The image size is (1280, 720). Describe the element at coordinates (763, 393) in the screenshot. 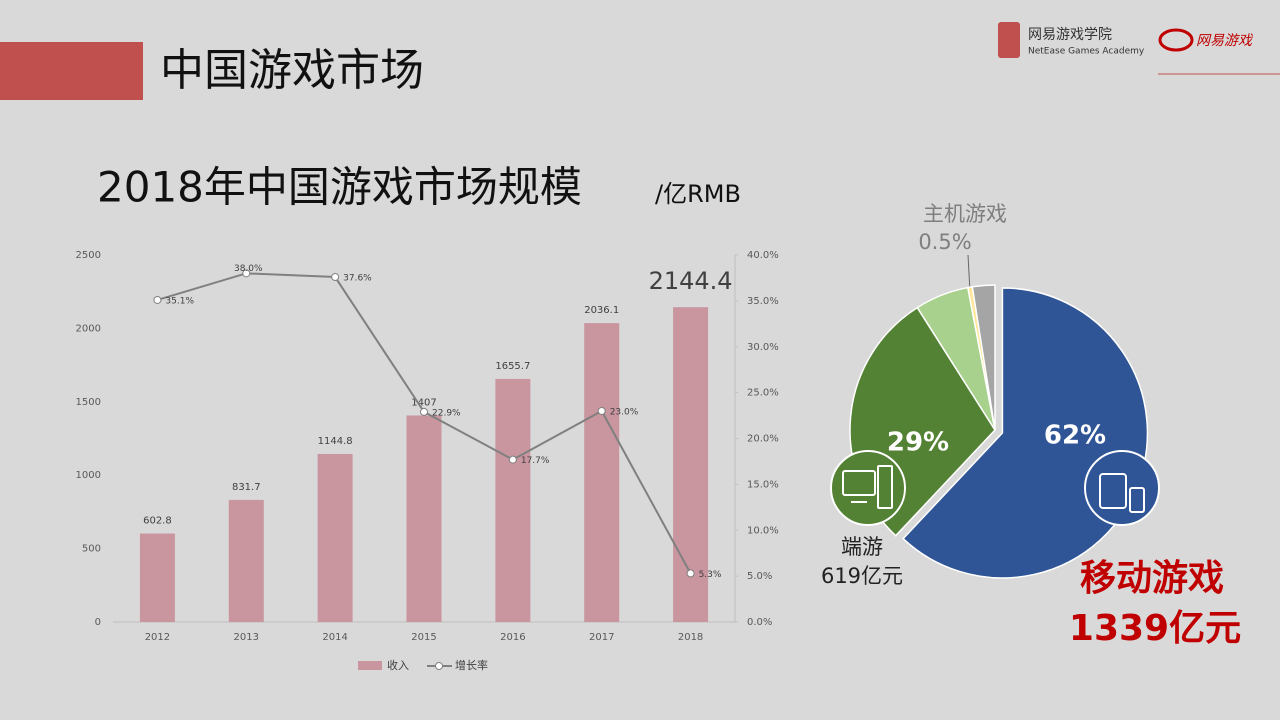

I see `y2-tick-label: 25.0%` at that location.